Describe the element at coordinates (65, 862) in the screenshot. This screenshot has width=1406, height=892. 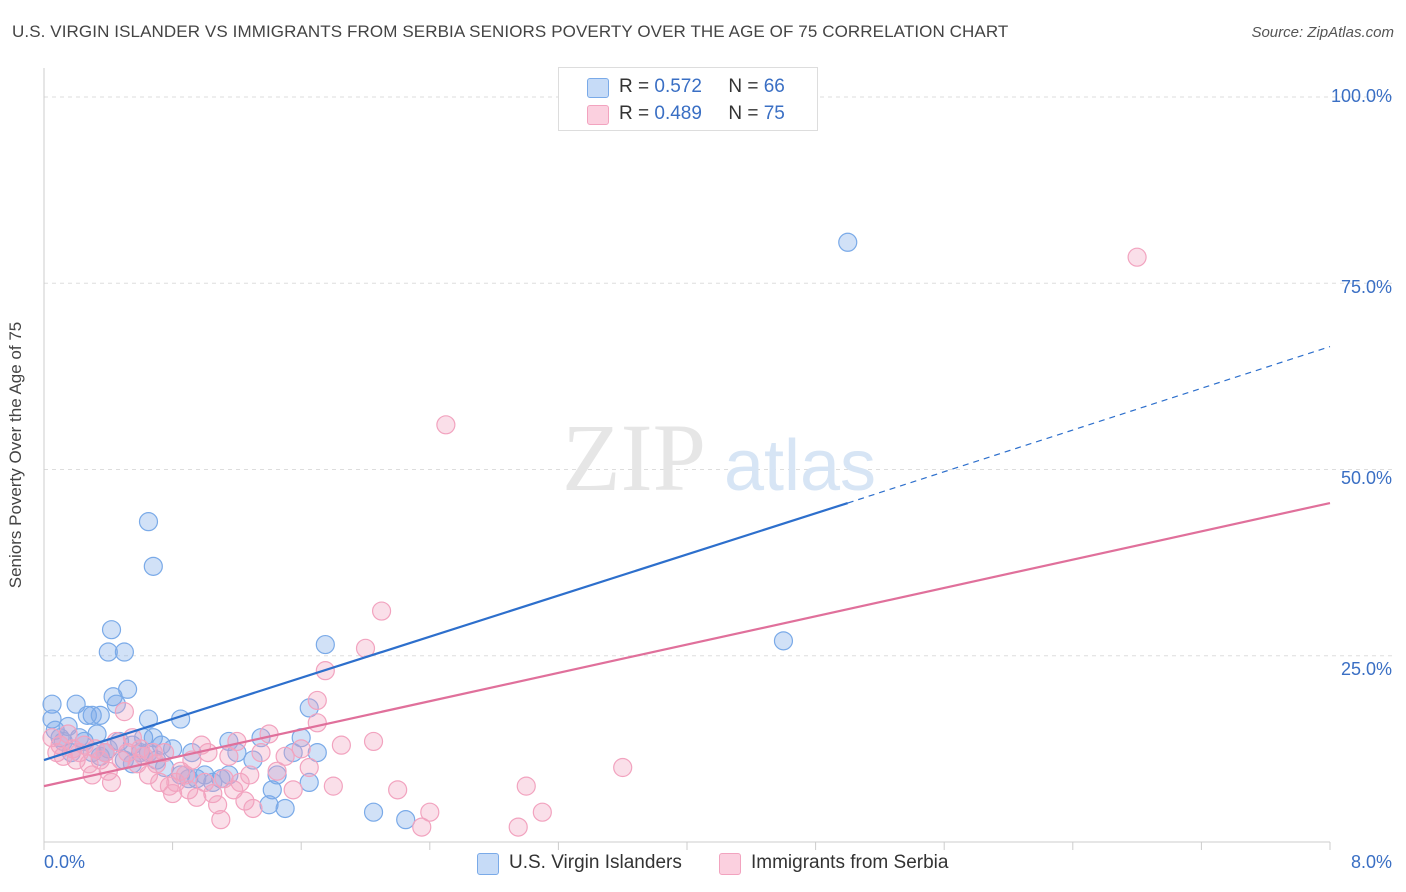
I see `x-tick-min: 0.0%` at that location.